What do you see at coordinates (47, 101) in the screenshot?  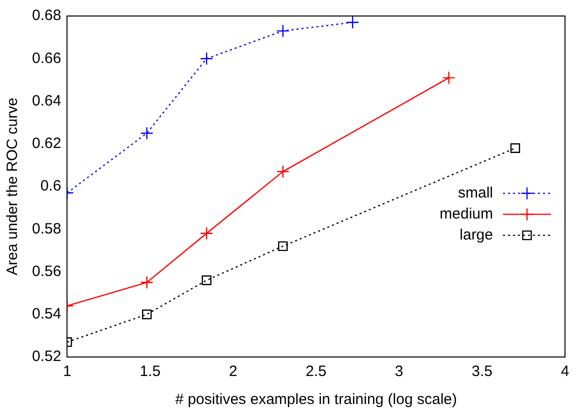 I see `y-tick-label: 0.64` at bounding box center [47, 101].